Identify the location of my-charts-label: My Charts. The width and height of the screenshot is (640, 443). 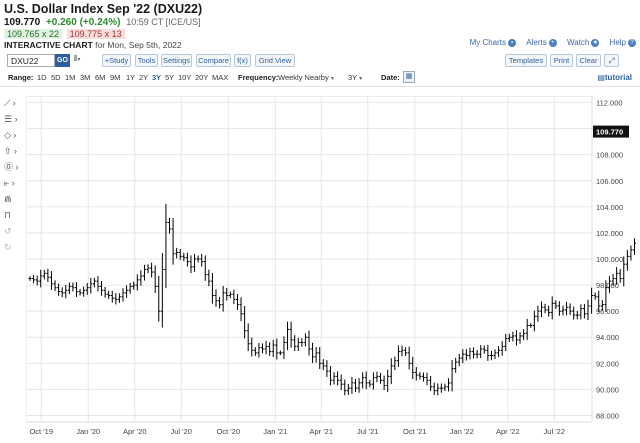
(488, 42).